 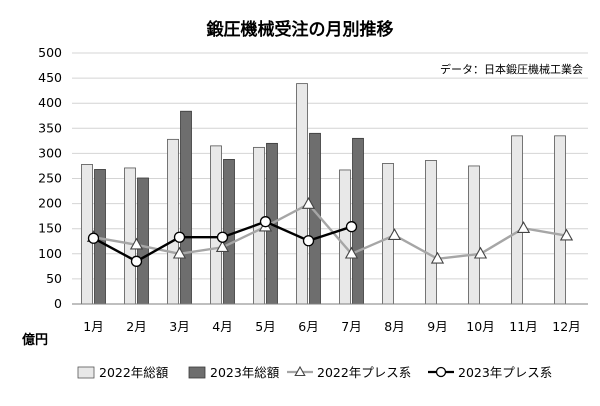 I want to click on y-axis-ticks: 0 50 100 150 200 250 300 350 400 450 500, so click(x=50, y=178).